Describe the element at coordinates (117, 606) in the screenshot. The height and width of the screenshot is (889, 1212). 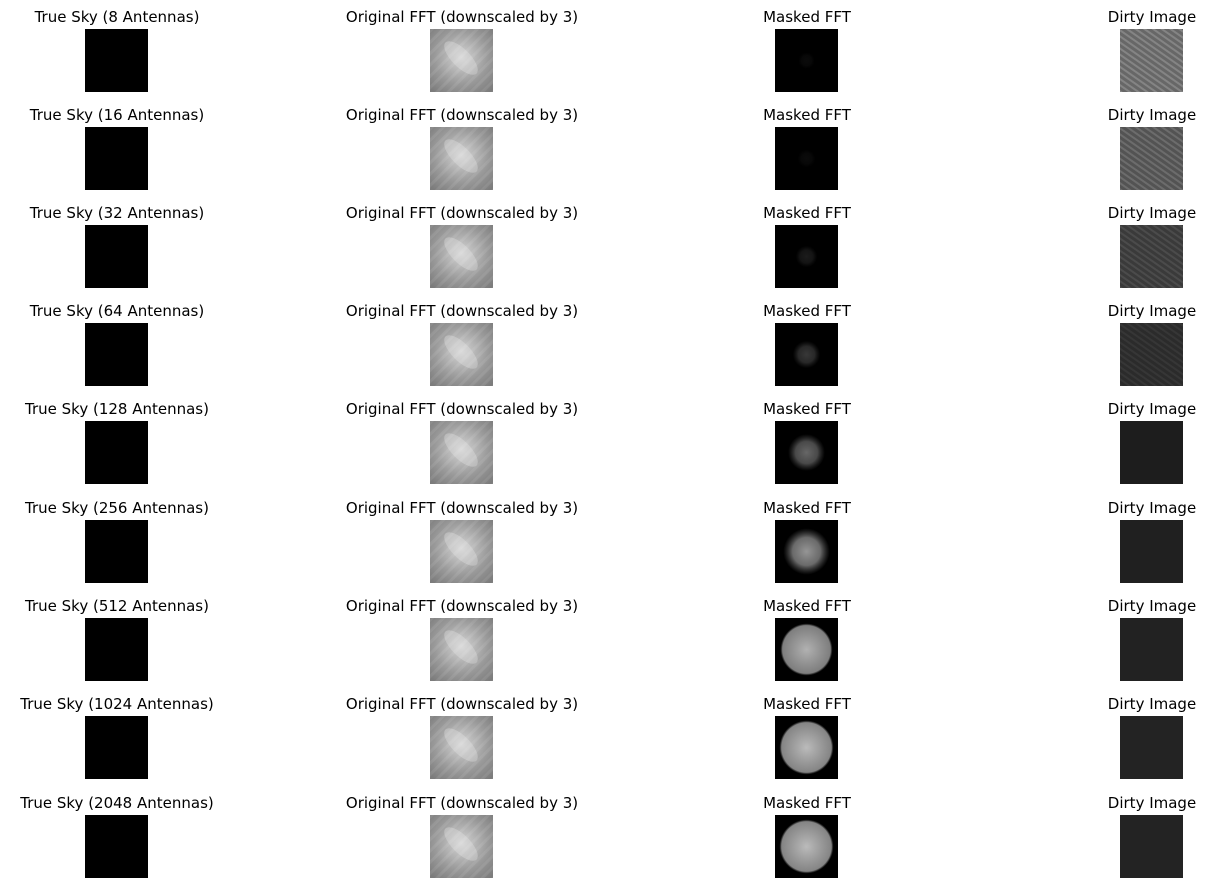
I see `panel-title: True Sky (512 Antennas)` at that location.